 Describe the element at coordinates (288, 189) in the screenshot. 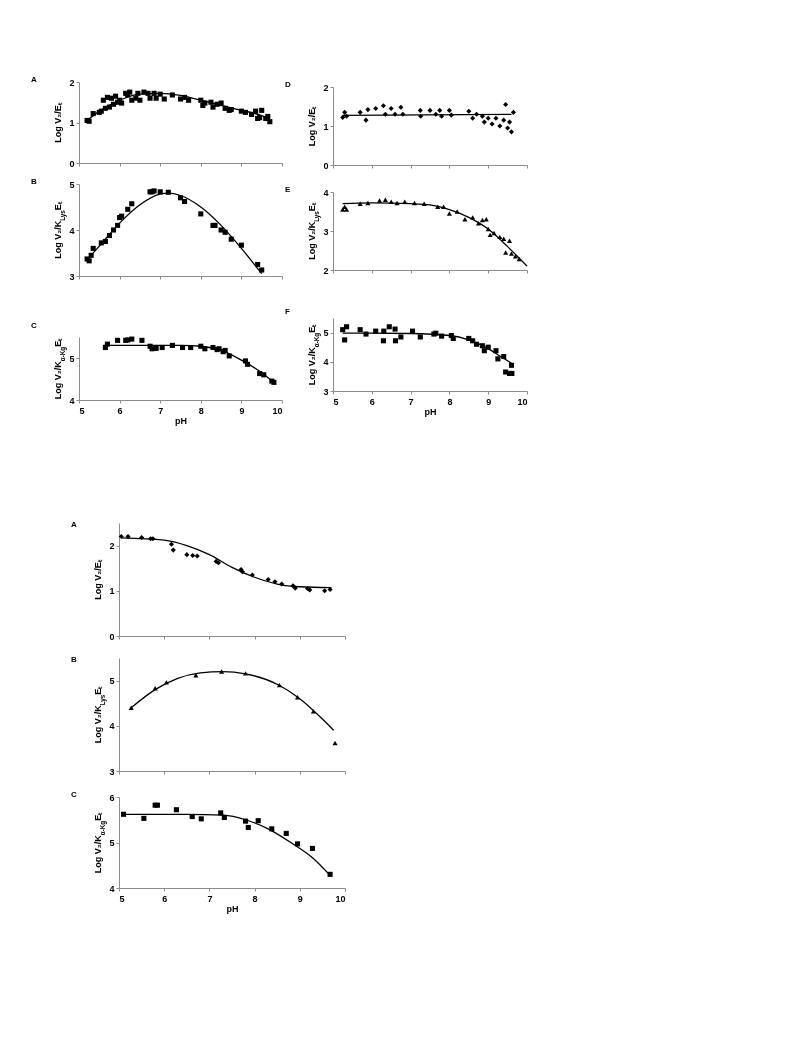

I see `chart-title: E` at that location.